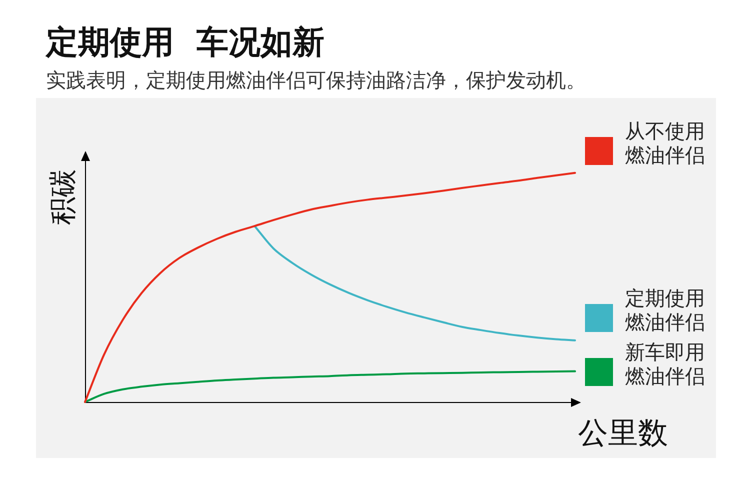 Image resolution: width=750 pixels, height=488 pixels. What do you see at coordinates (623, 433) in the screenshot?
I see `x-axis-title: 公里数` at bounding box center [623, 433].